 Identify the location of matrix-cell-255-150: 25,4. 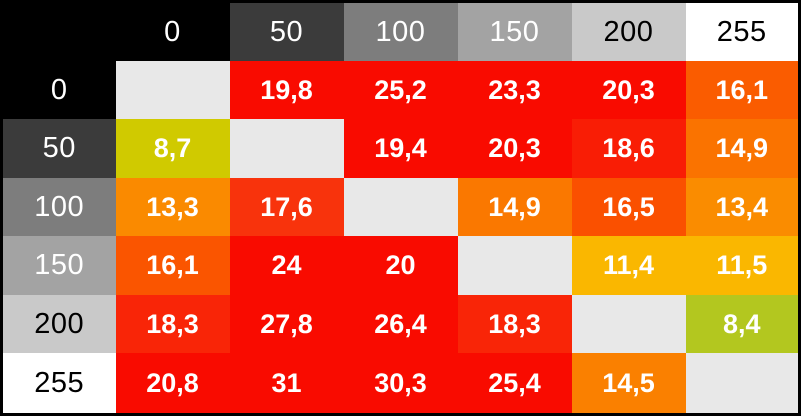
(514, 384).